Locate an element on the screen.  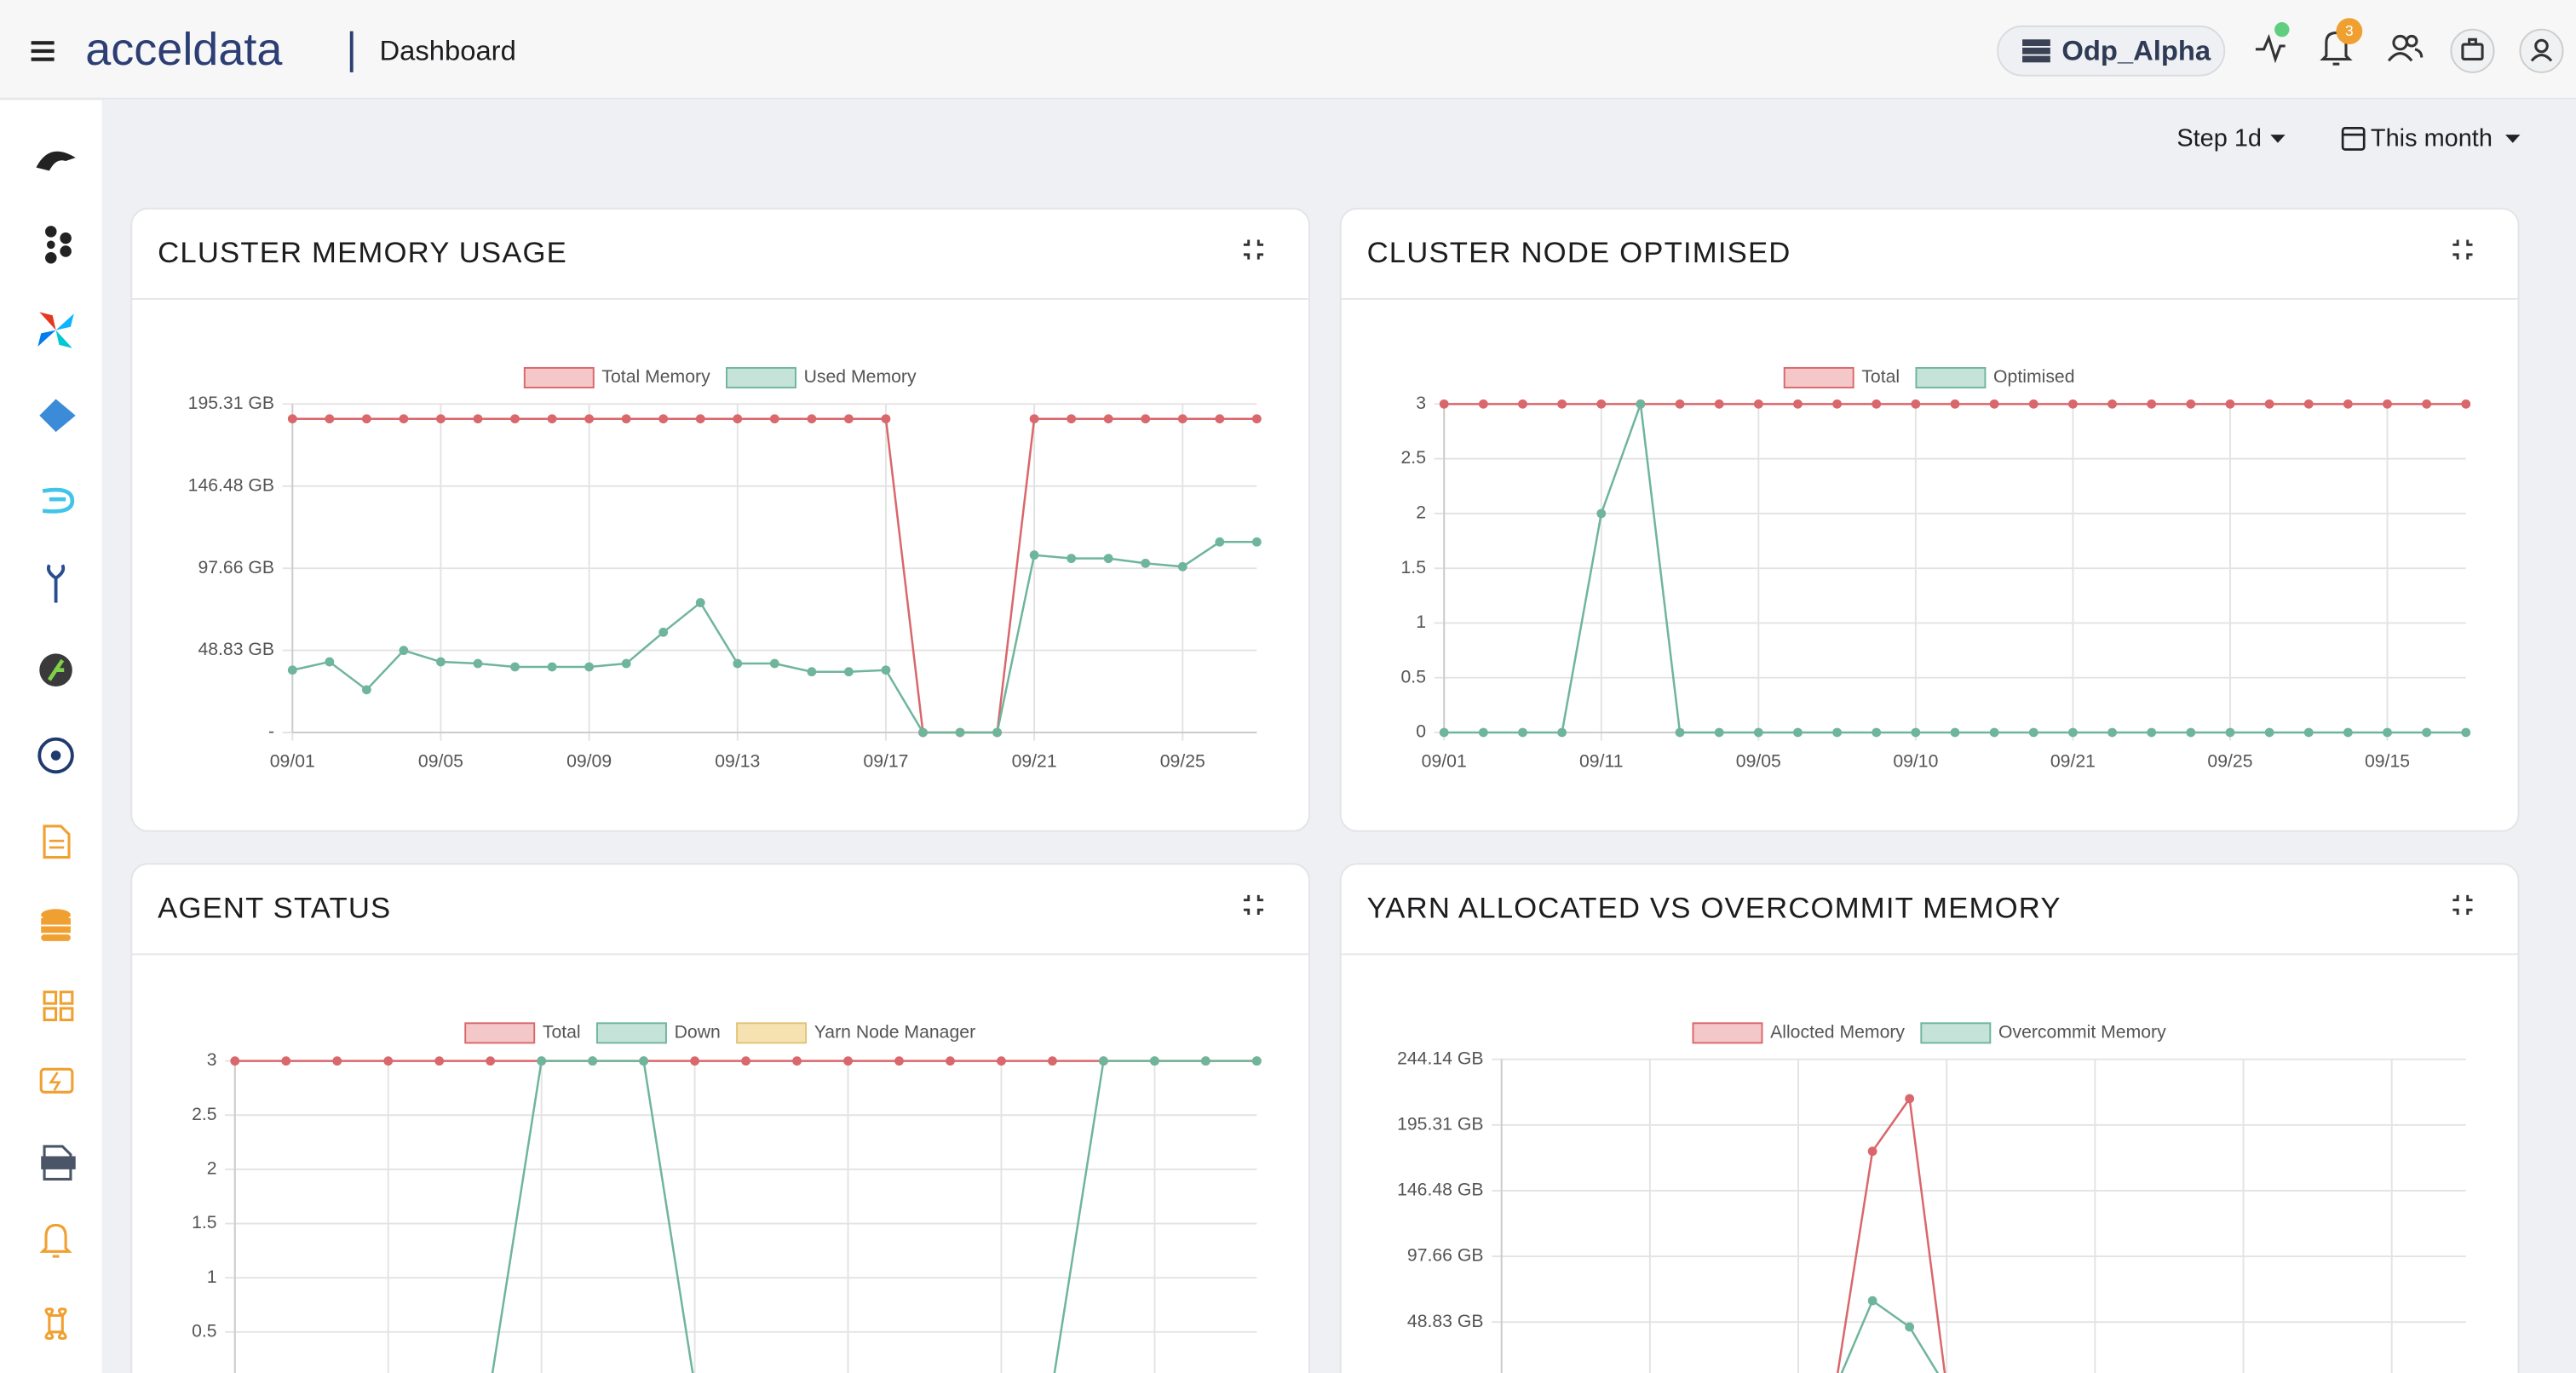
legend-label: Total Memory is located at coordinates (656, 377).